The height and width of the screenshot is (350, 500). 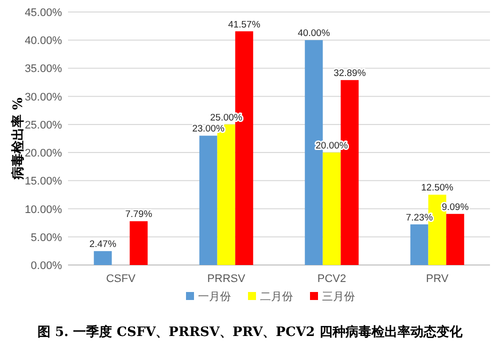 What do you see at coordinates (244, 24) in the screenshot?
I see `data-label: 41.57%` at bounding box center [244, 24].